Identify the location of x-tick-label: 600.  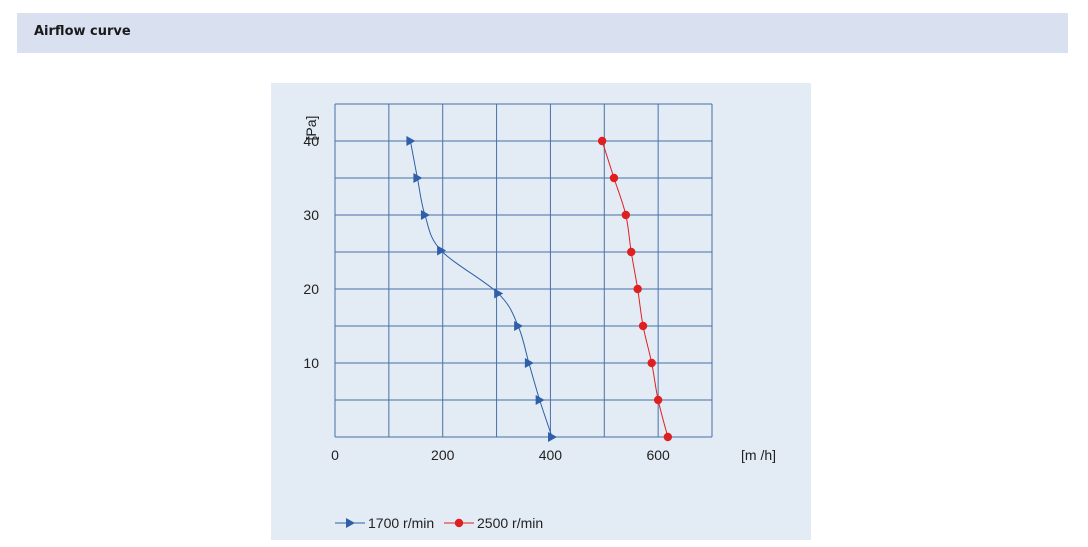
(658, 455).